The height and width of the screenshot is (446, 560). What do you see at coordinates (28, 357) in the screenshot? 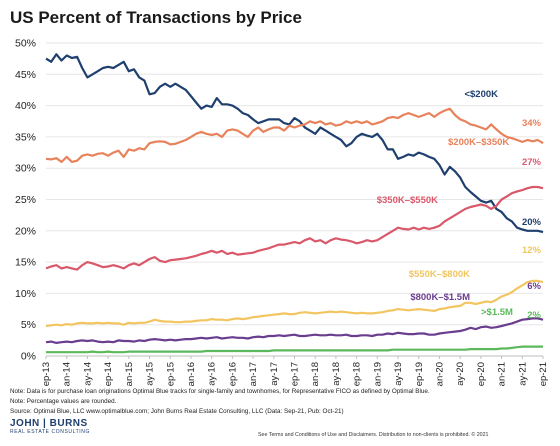
I see `y-tick-label: 0%` at bounding box center [28, 357].